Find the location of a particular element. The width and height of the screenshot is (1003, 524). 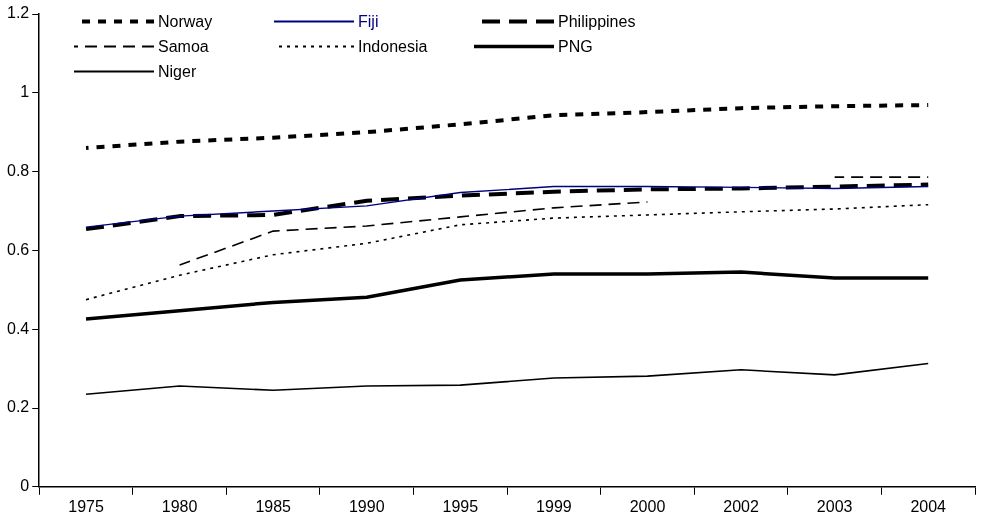

x-tick-label: 2000 is located at coordinates (647, 506).